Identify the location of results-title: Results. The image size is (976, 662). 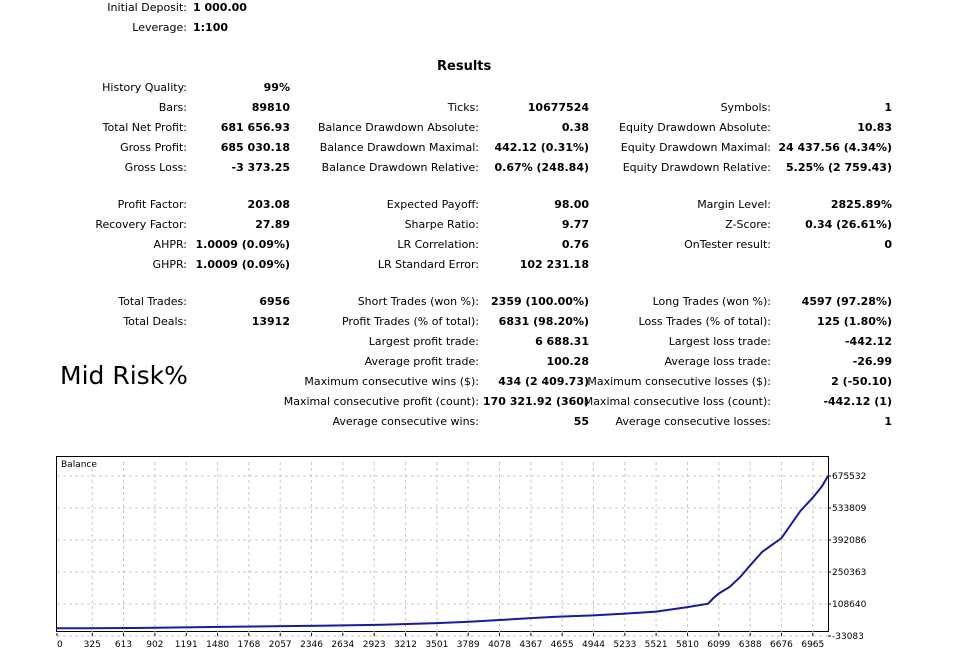
(464, 66).